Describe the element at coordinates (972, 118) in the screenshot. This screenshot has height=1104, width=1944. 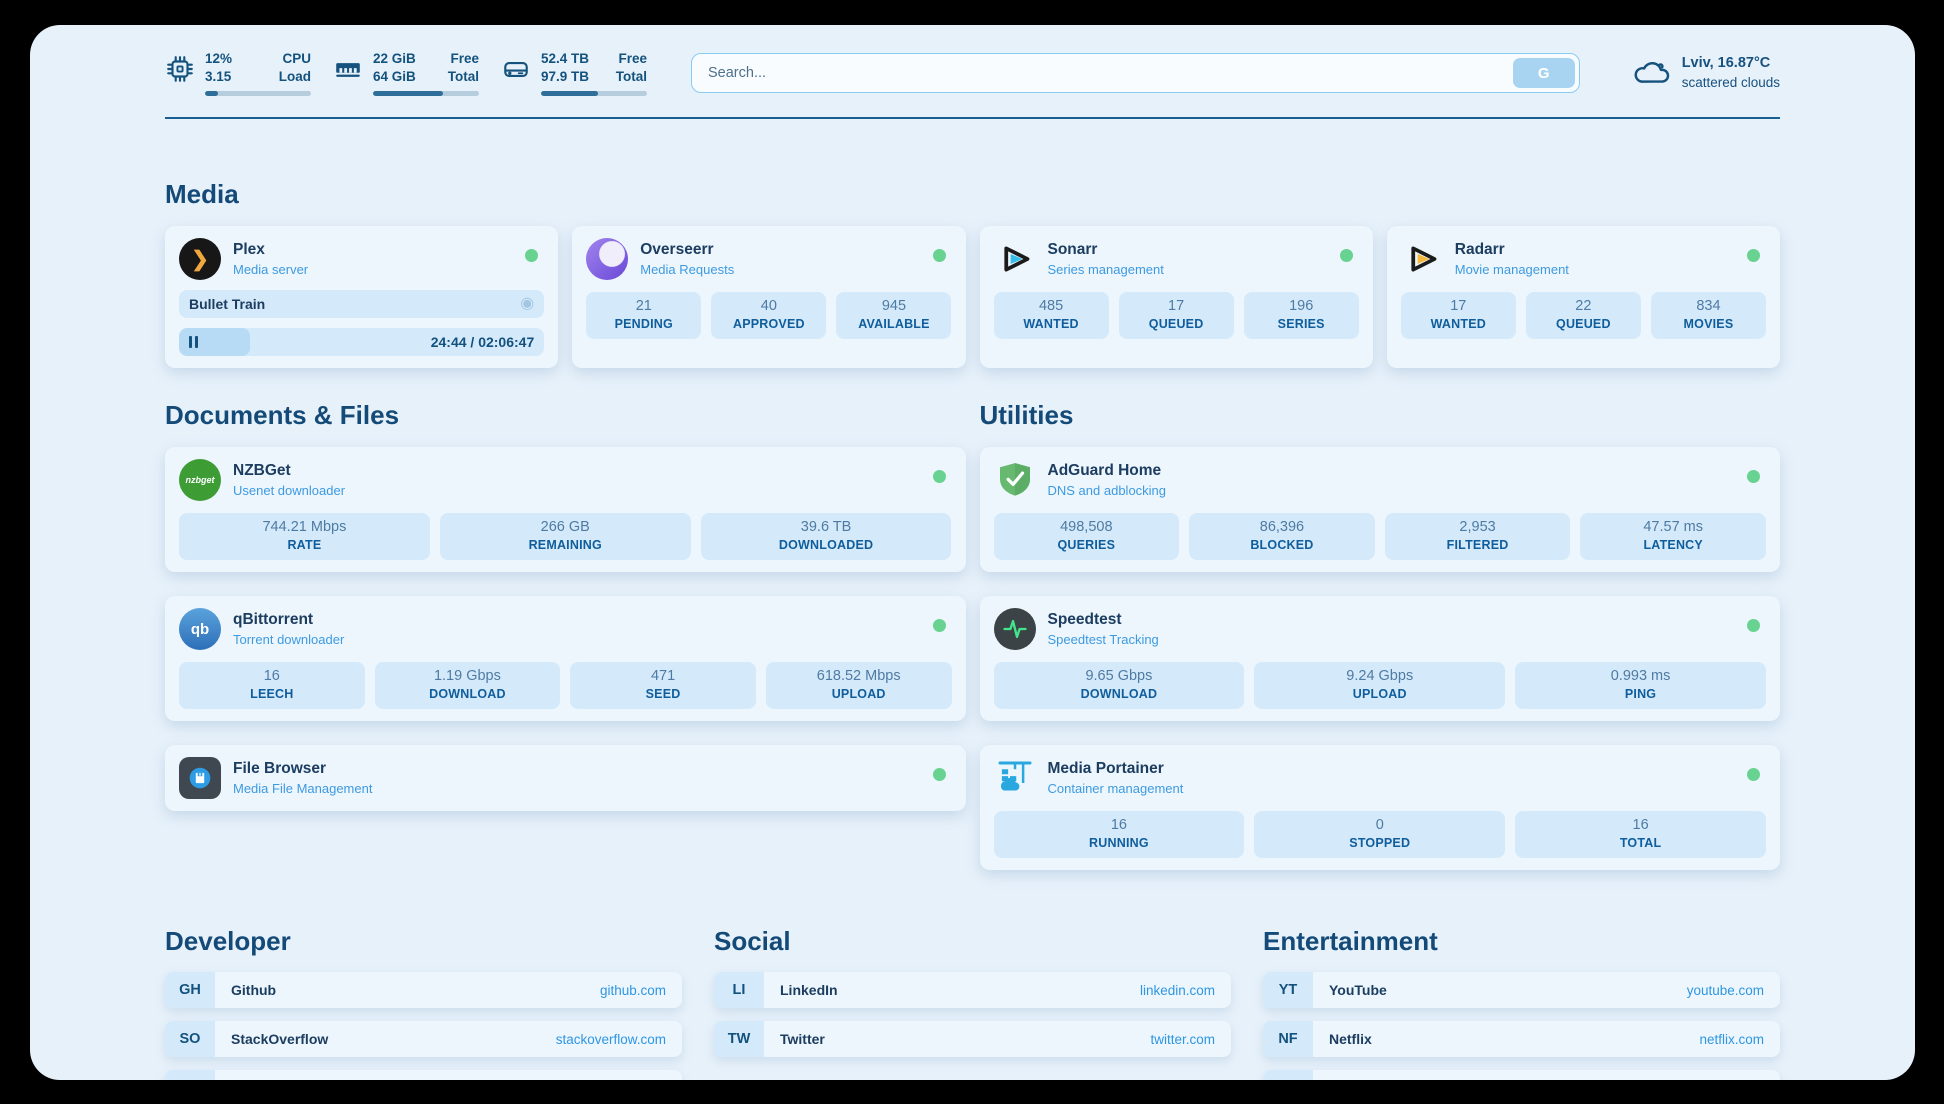
I see `header-divider` at that location.